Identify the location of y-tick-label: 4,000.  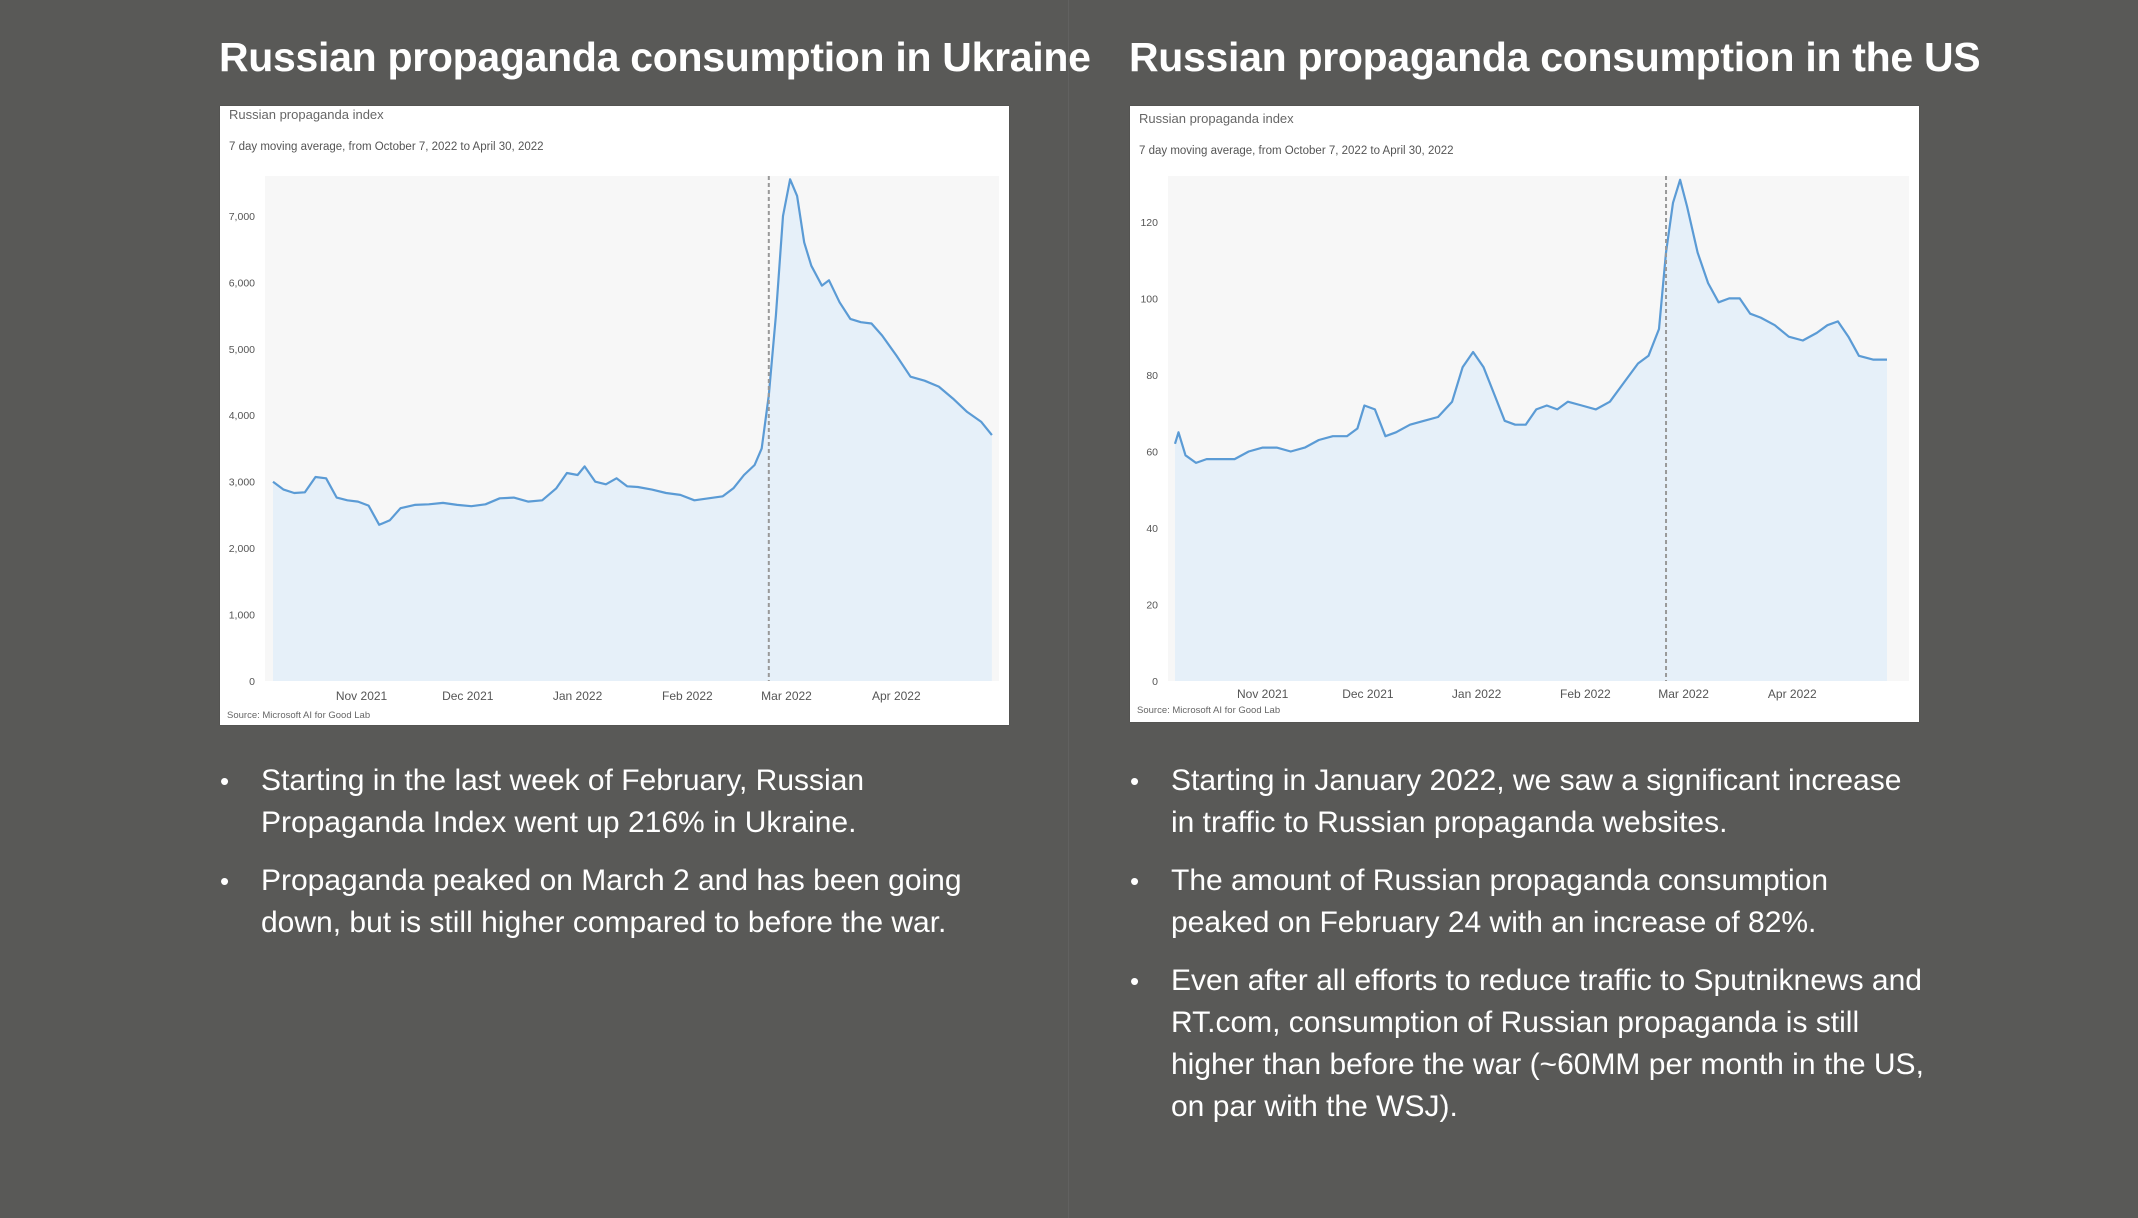
(242, 416).